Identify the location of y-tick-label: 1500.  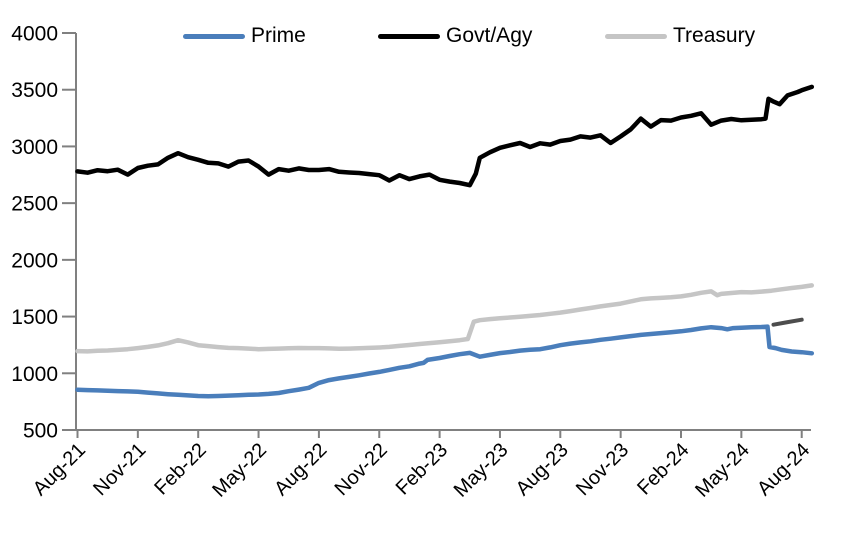
(34, 317).